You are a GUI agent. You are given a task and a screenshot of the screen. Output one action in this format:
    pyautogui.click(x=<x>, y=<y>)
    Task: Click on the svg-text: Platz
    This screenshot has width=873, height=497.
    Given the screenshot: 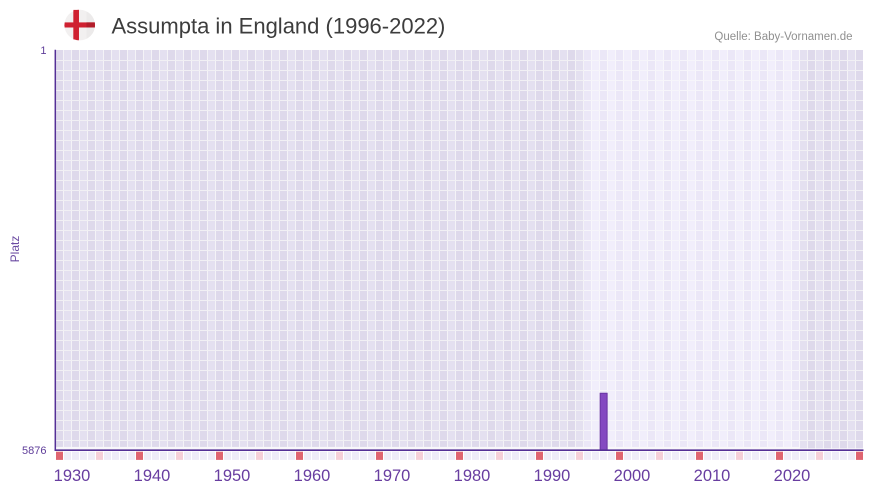 What is the action you would take?
    pyautogui.click(x=15, y=249)
    